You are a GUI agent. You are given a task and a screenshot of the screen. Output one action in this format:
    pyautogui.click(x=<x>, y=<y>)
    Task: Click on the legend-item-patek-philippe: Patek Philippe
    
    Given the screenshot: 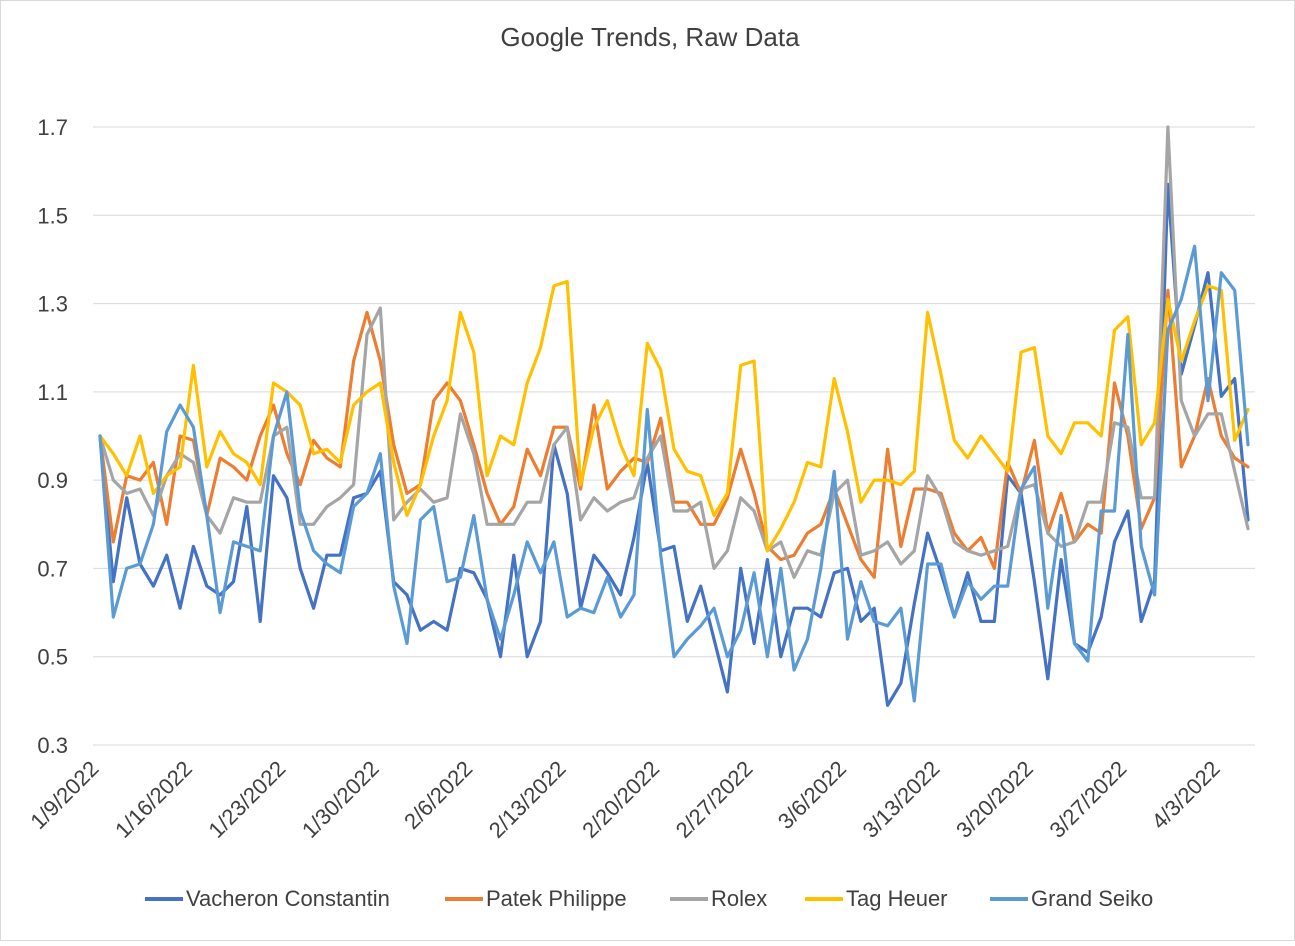 What is the action you would take?
    pyautogui.click(x=536, y=898)
    